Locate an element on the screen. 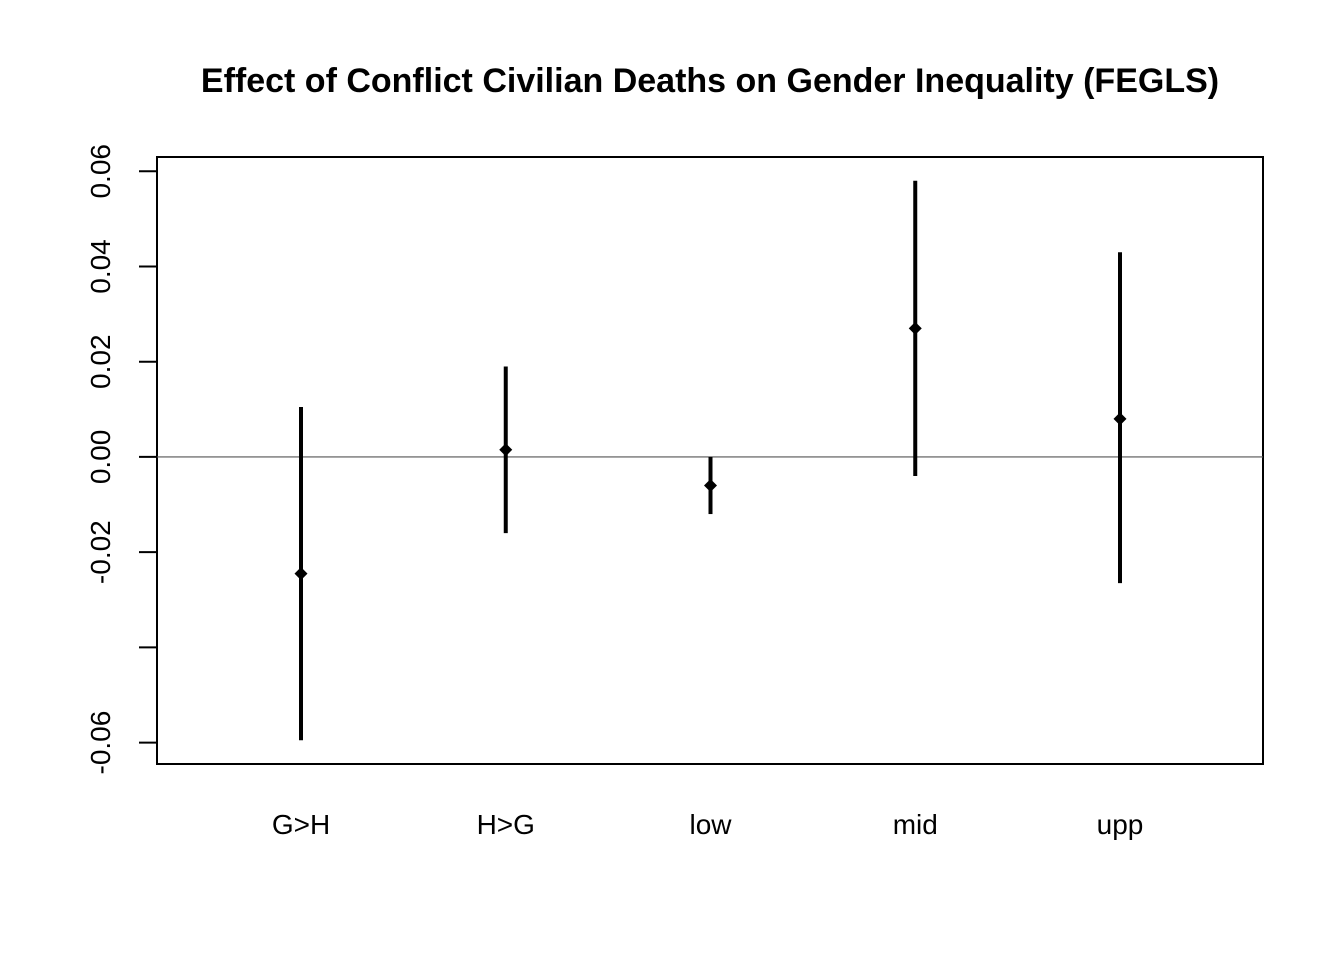 The width and height of the screenshot is (1344, 960). x-tick-label: G>H is located at coordinates (301, 824).